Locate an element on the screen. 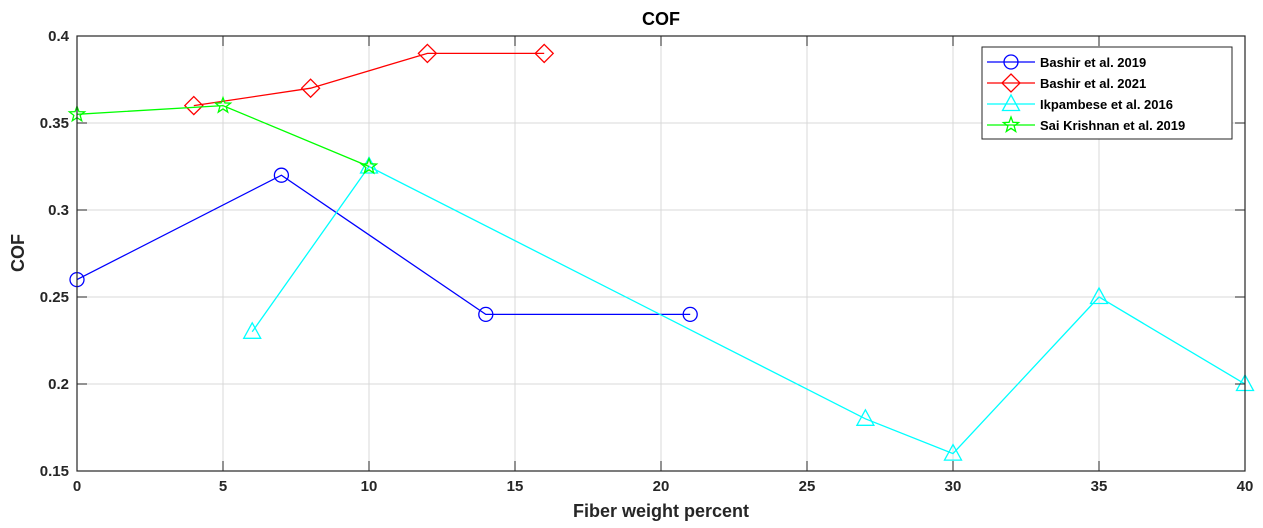 The width and height of the screenshot is (1263, 528). legend-label: Sai Krishnan et al. 2019 is located at coordinates (1112, 125).